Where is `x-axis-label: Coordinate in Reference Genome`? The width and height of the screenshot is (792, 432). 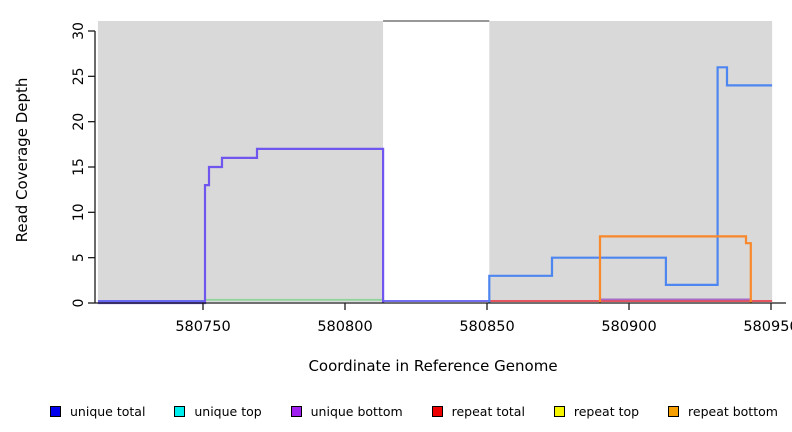
x-axis-label: Coordinate in Reference Genome is located at coordinates (432, 366).